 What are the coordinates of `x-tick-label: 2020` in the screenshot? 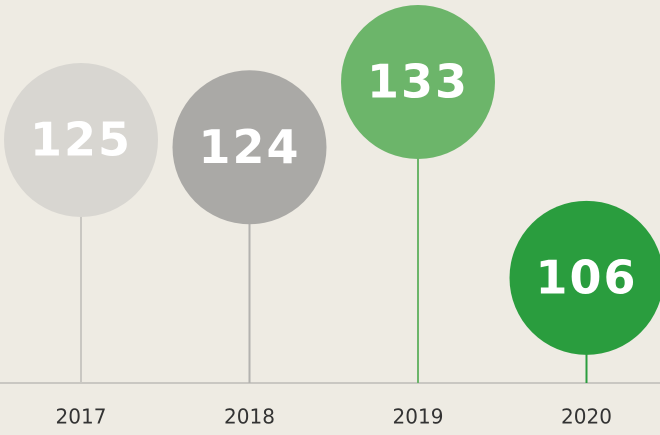 It's located at (586, 417).